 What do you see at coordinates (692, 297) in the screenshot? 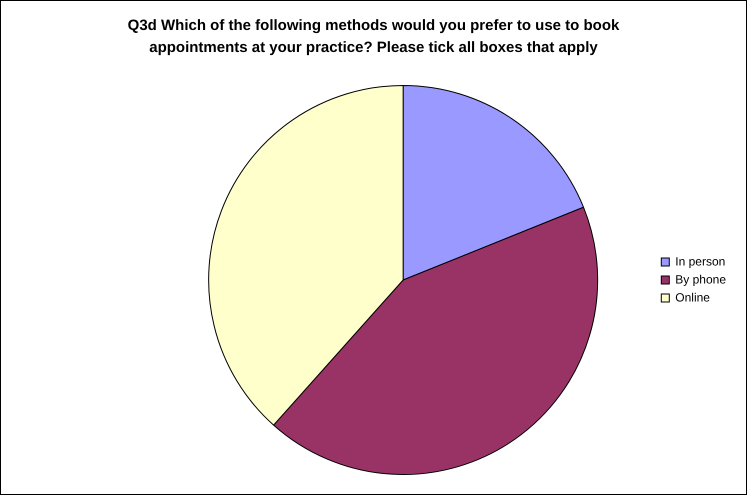
I see `legend-label: Online` at bounding box center [692, 297].